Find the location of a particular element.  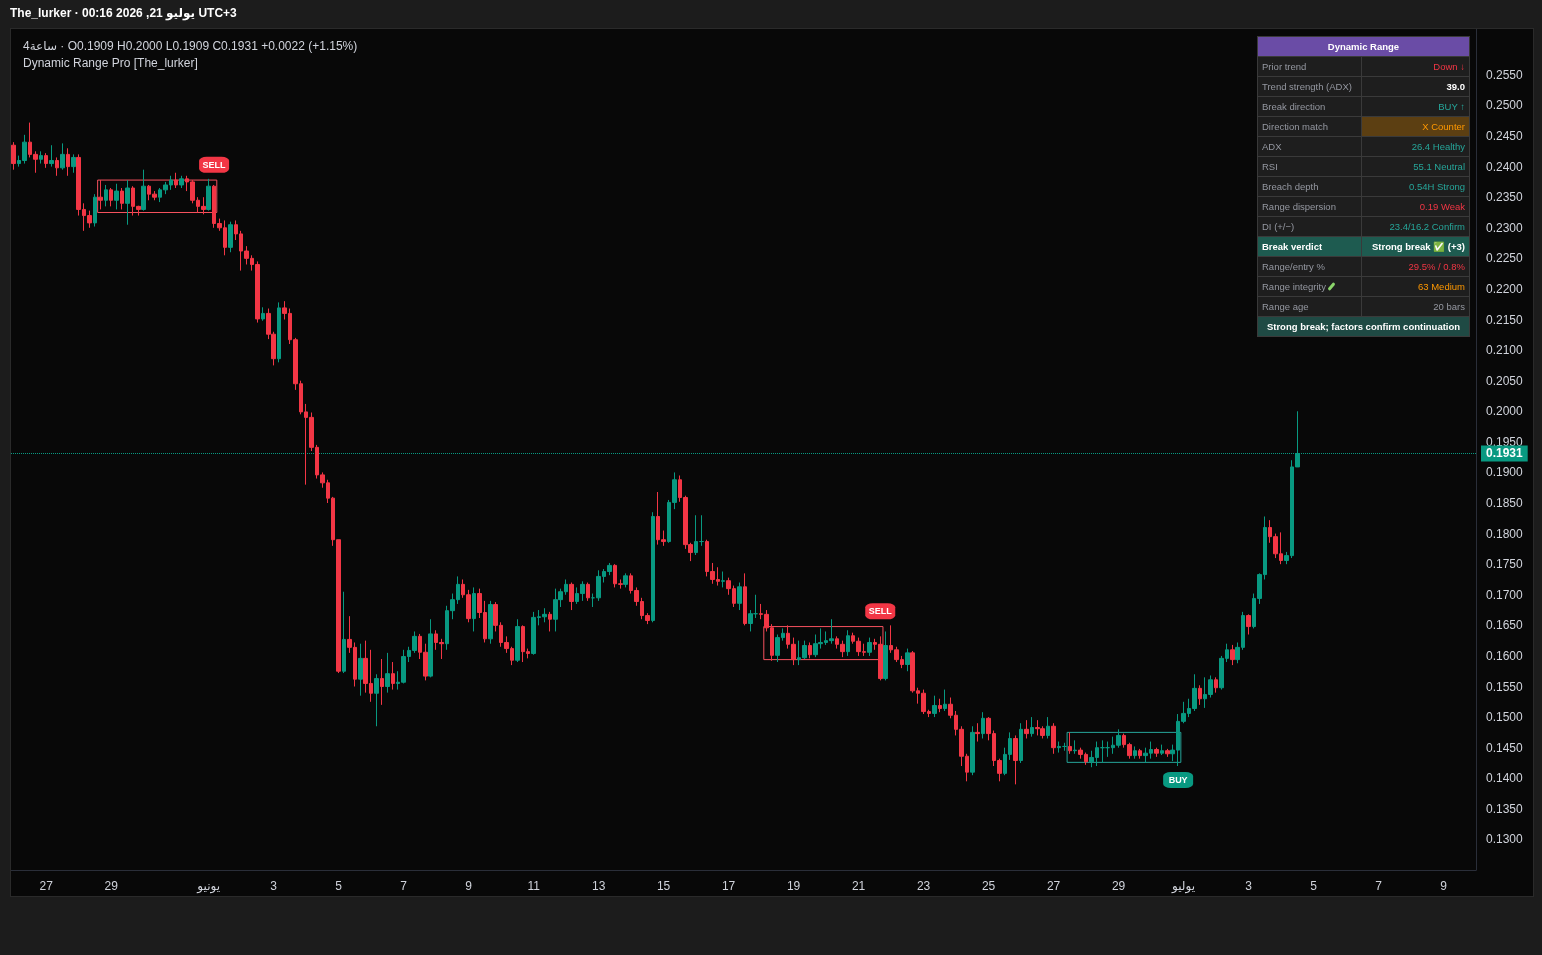

y-tick-label: 0.2200 is located at coordinates (1505, 288).